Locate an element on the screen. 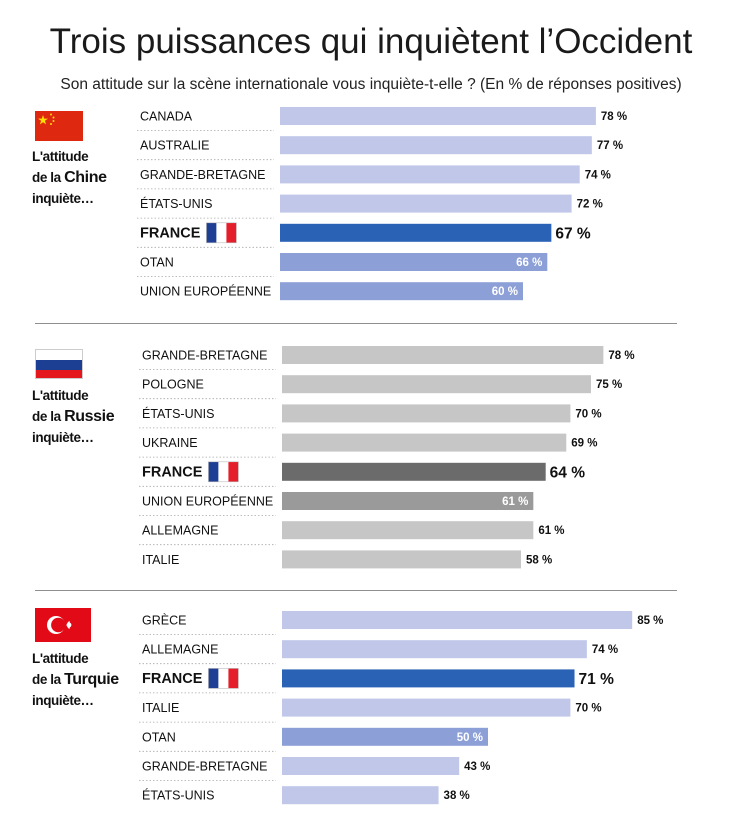 Image resolution: width=742 pixels, height=822 pixels. bar-canada is located at coordinates (438, 116).